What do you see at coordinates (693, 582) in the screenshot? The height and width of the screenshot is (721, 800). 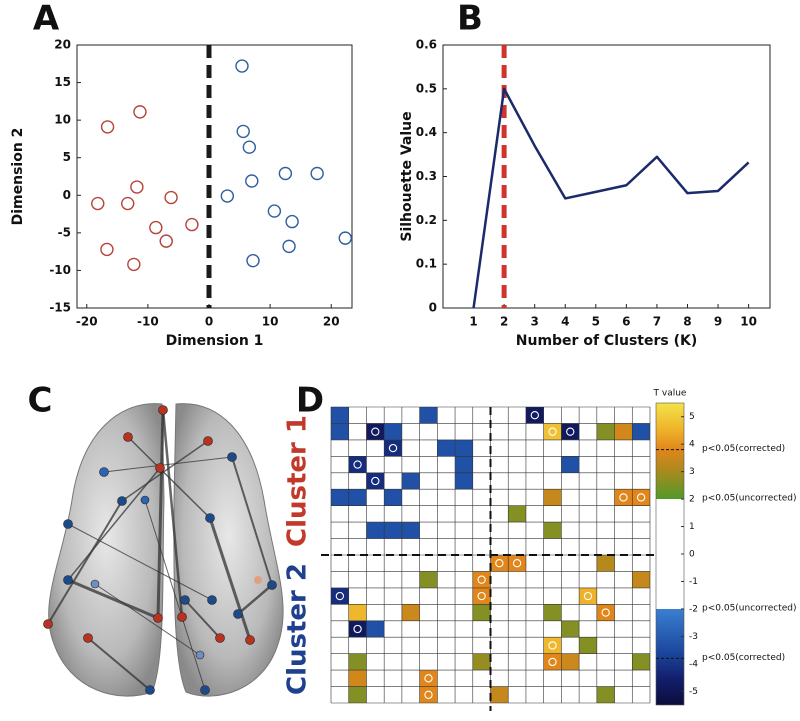 I see `colorbar-tick-label: -1` at bounding box center [693, 582].